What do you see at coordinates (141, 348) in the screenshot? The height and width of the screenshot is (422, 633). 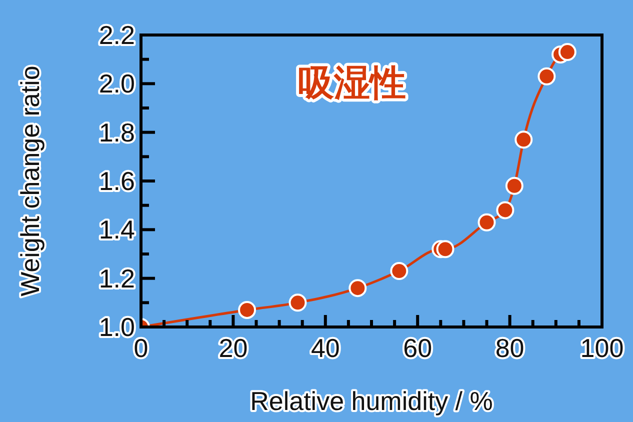 I see `x-tick-label: 0` at bounding box center [141, 348].